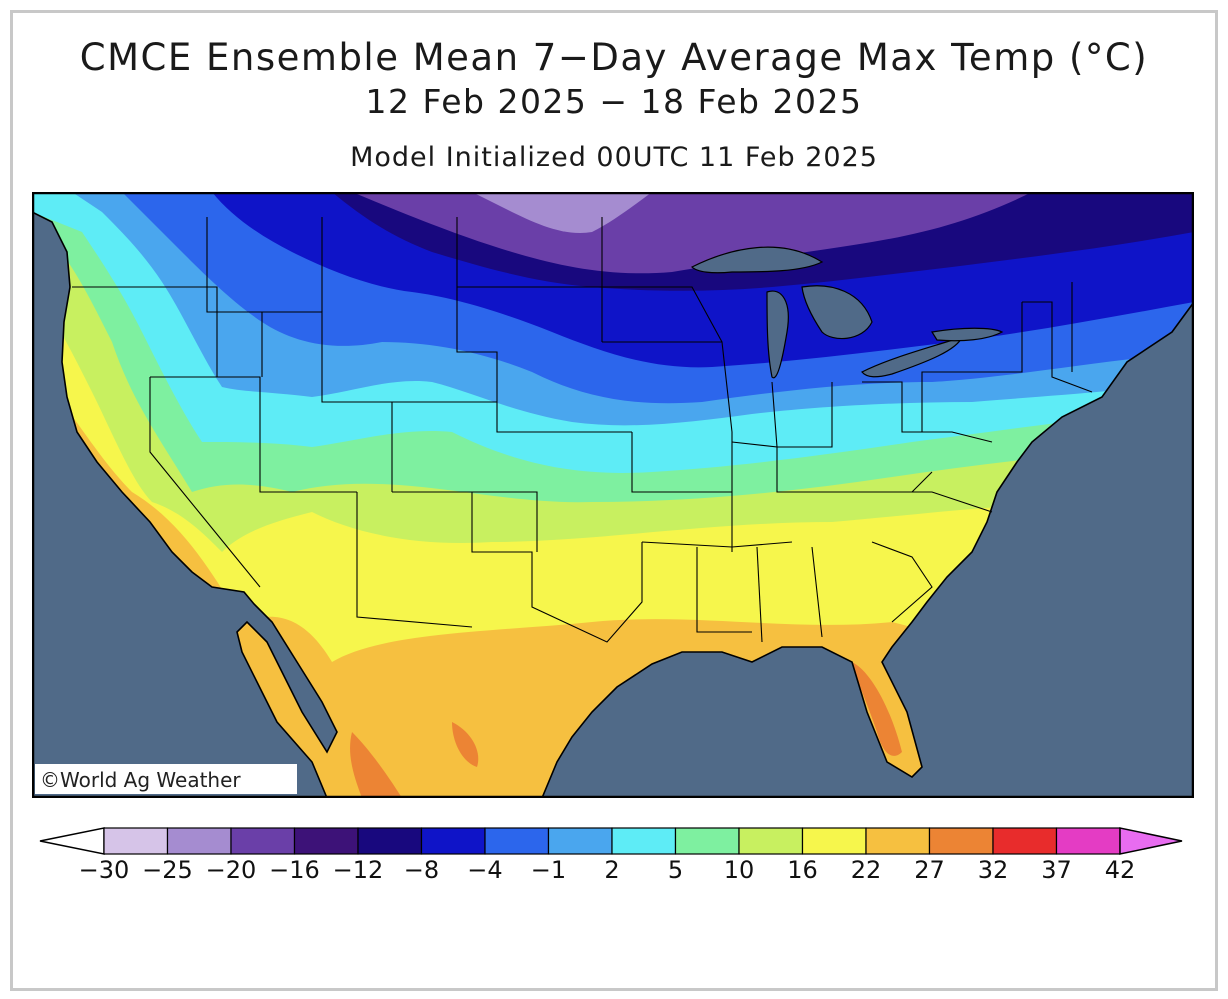 This screenshot has height=999, width=1228. What do you see at coordinates (294, 870) in the screenshot?
I see `legend-label: −16` at bounding box center [294, 870].